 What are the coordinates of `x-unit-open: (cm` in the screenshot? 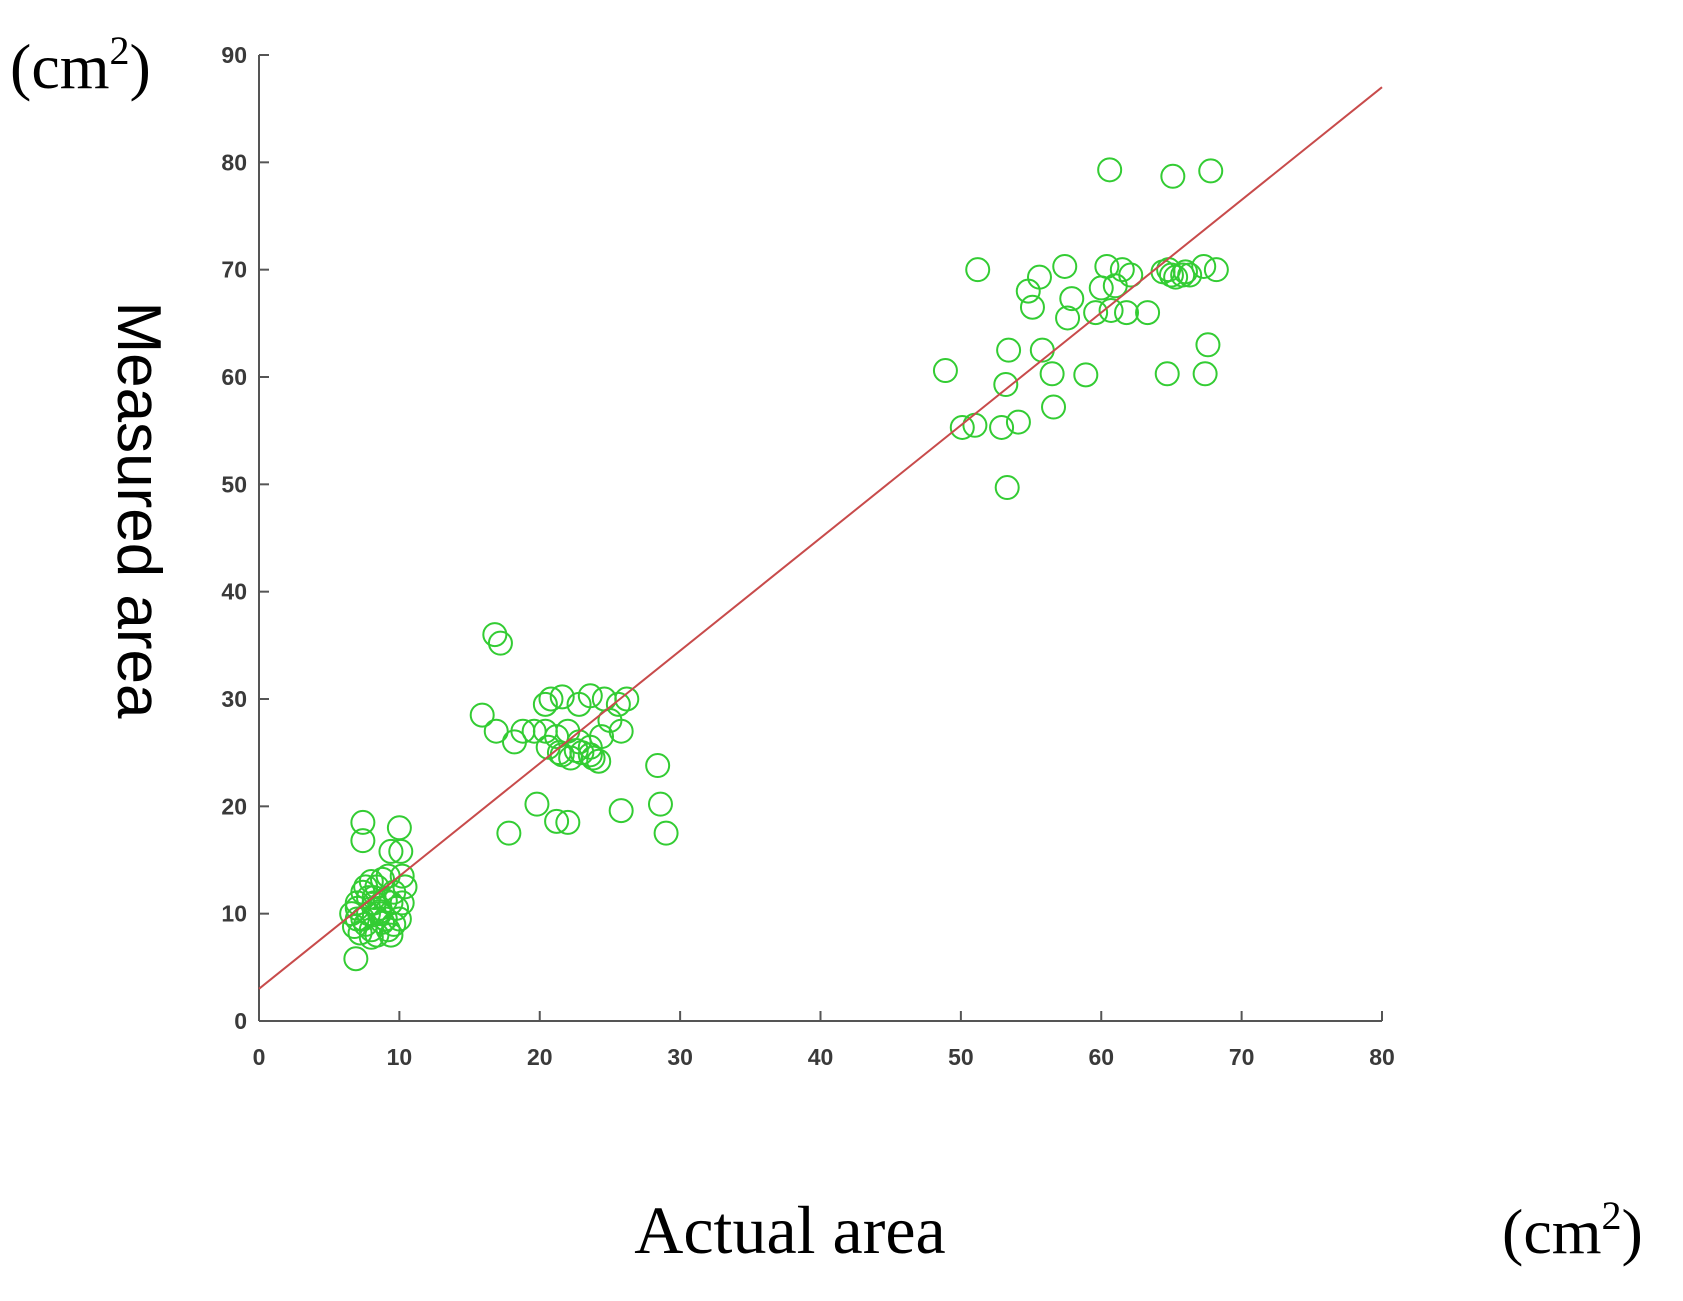 It's located at (1552, 1231).